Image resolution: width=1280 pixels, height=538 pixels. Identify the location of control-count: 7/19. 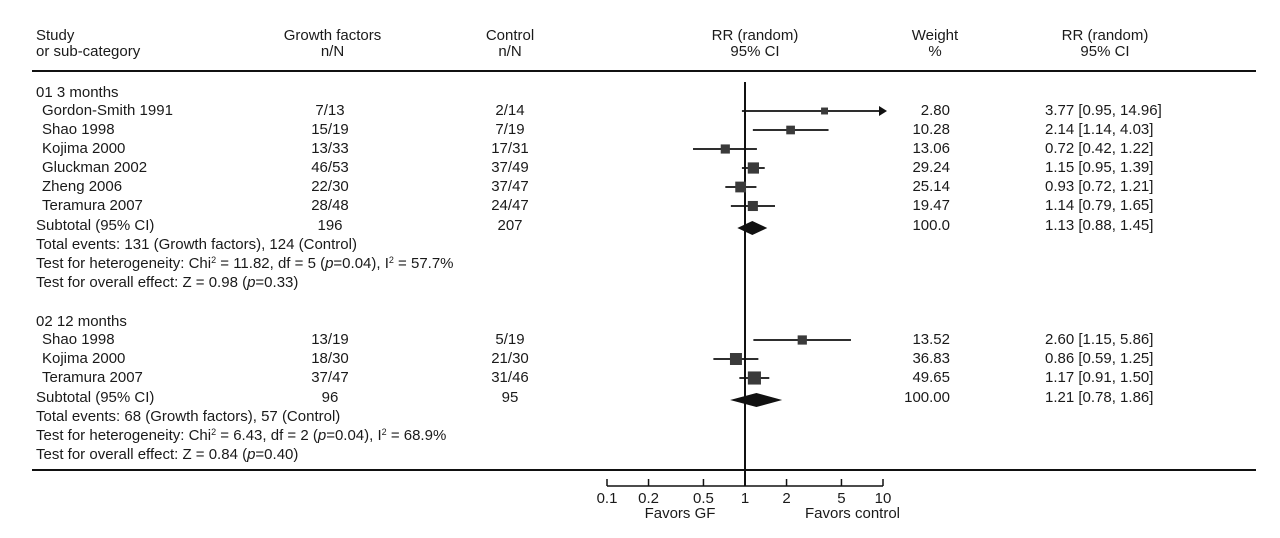
(510, 129).